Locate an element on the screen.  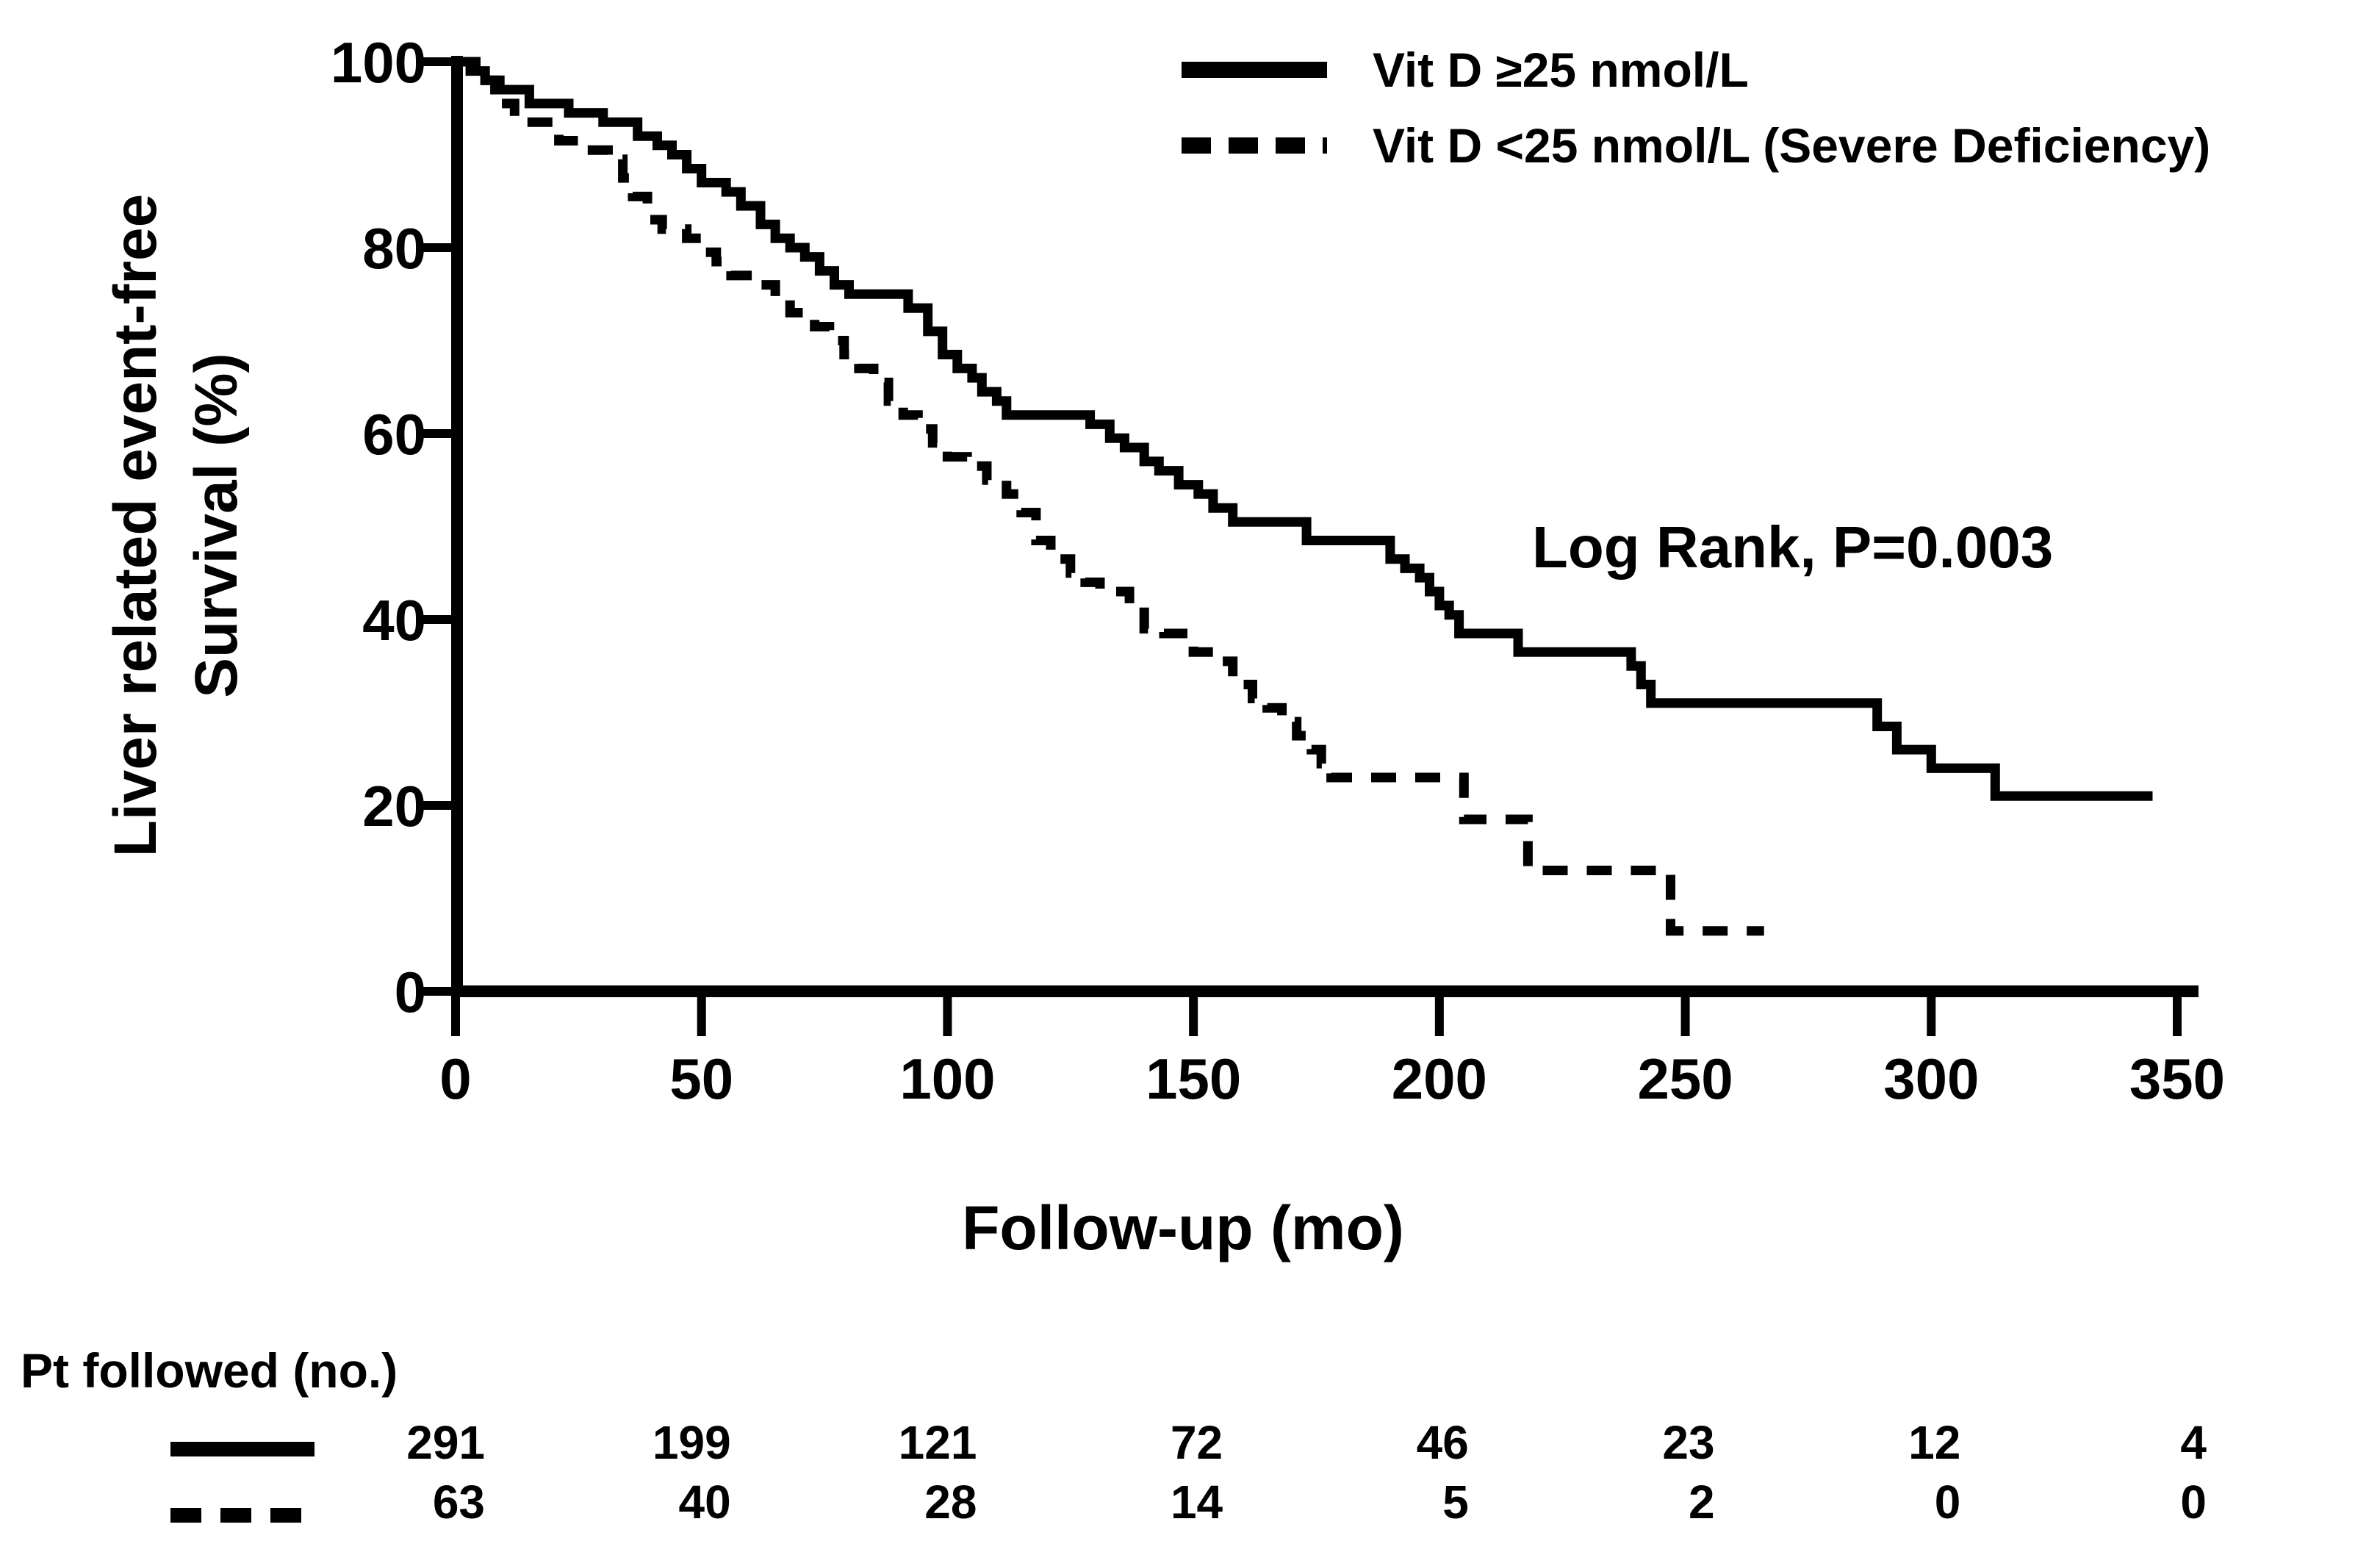
y-tick-label: 20 is located at coordinates (394, 806).